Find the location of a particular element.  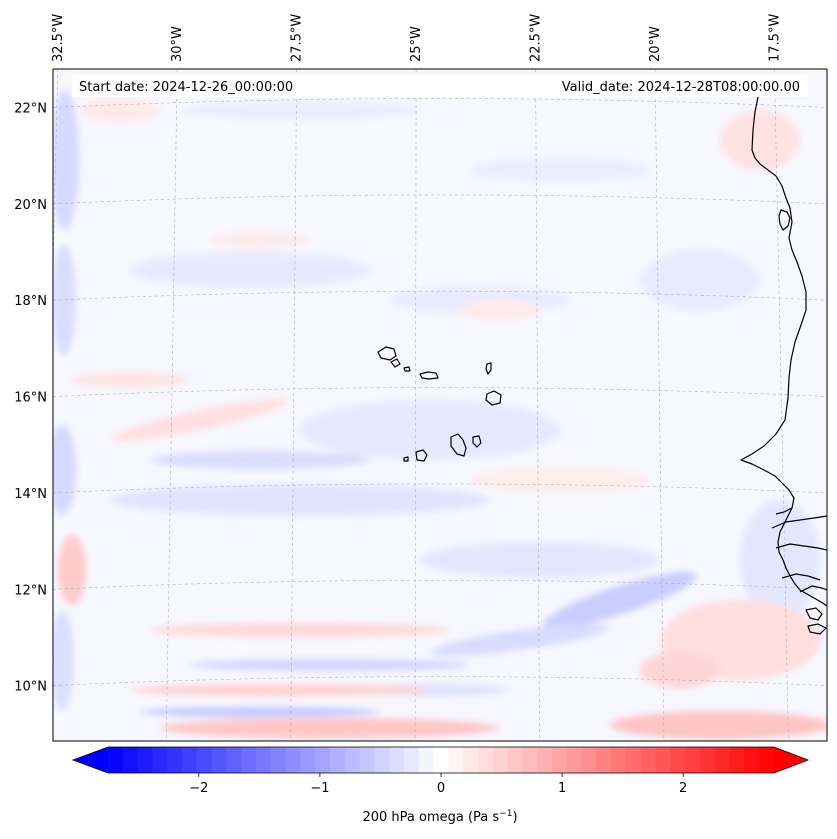

island-santa-luzia is located at coordinates (407, 369).